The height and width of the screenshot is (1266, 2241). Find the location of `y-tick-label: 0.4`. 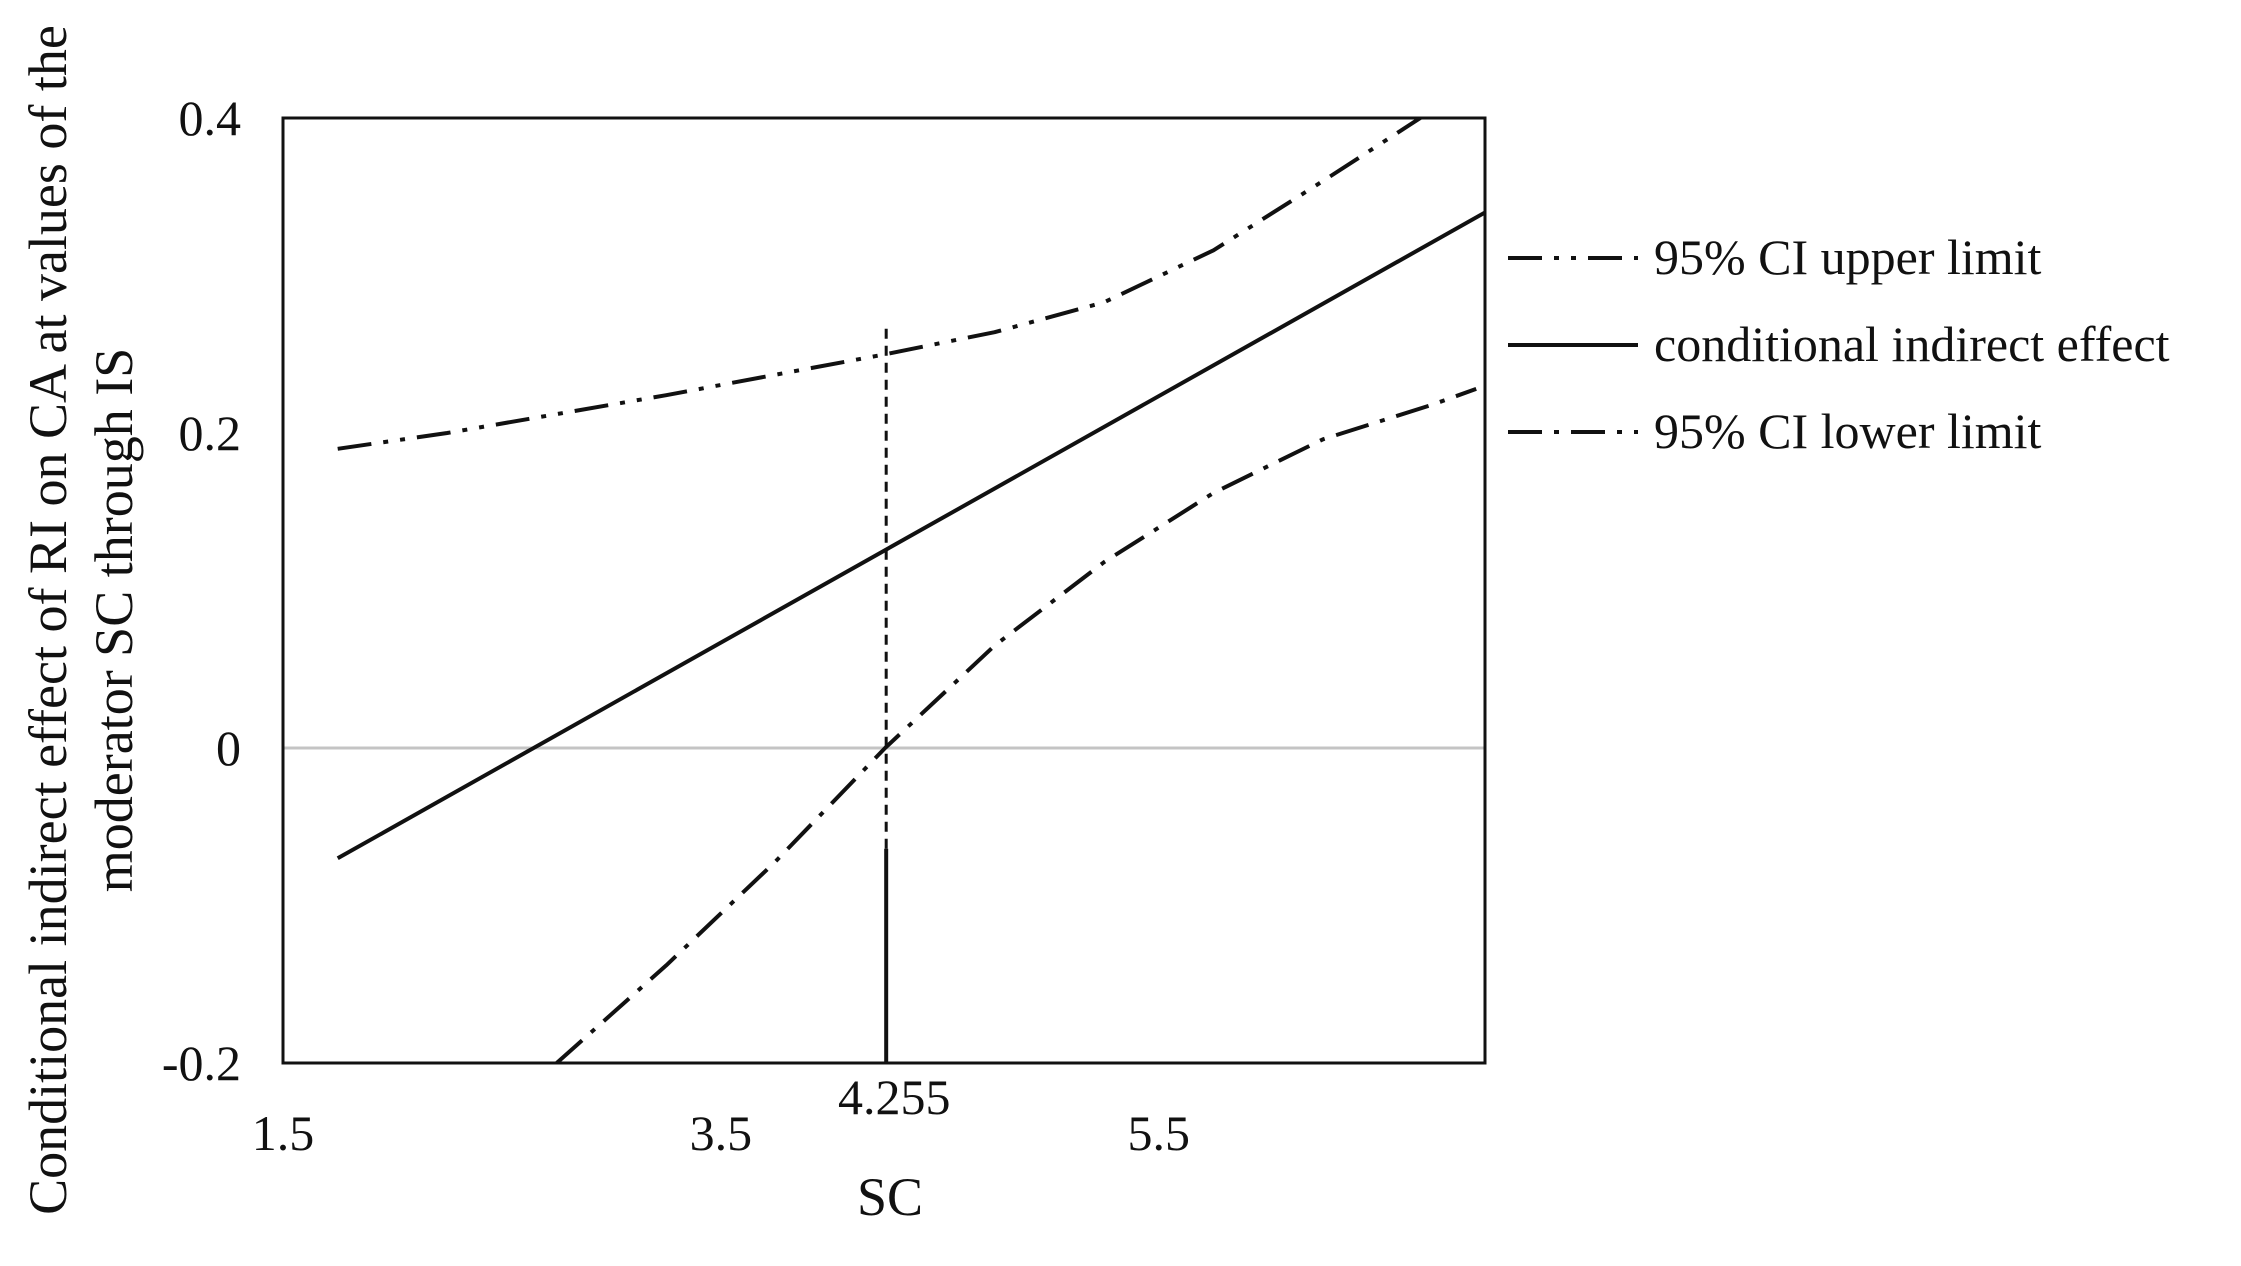

y-tick-label: 0.4 is located at coordinates (210, 118).